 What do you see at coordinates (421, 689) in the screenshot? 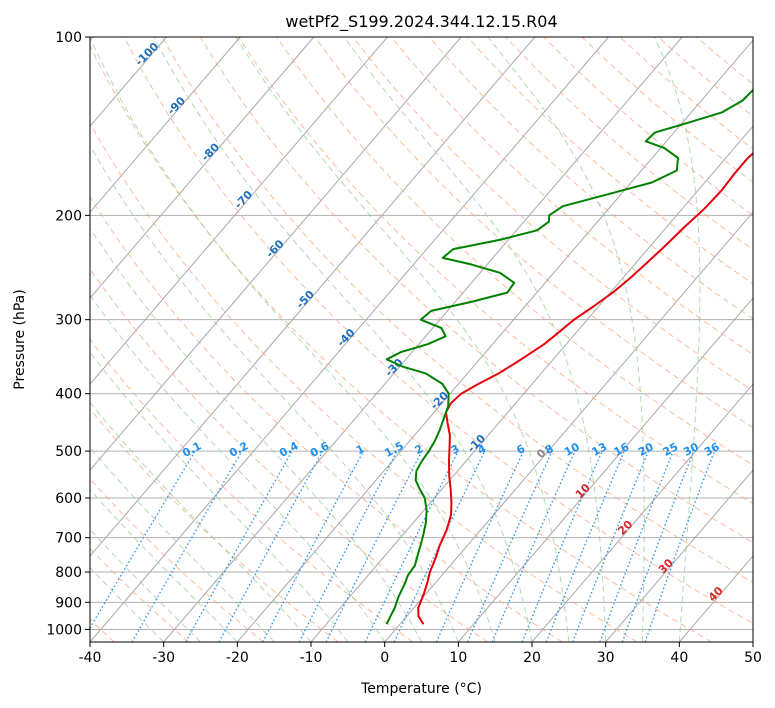
I see `x-axis-label: Temperature (°C)` at bounding box center [421, 689].